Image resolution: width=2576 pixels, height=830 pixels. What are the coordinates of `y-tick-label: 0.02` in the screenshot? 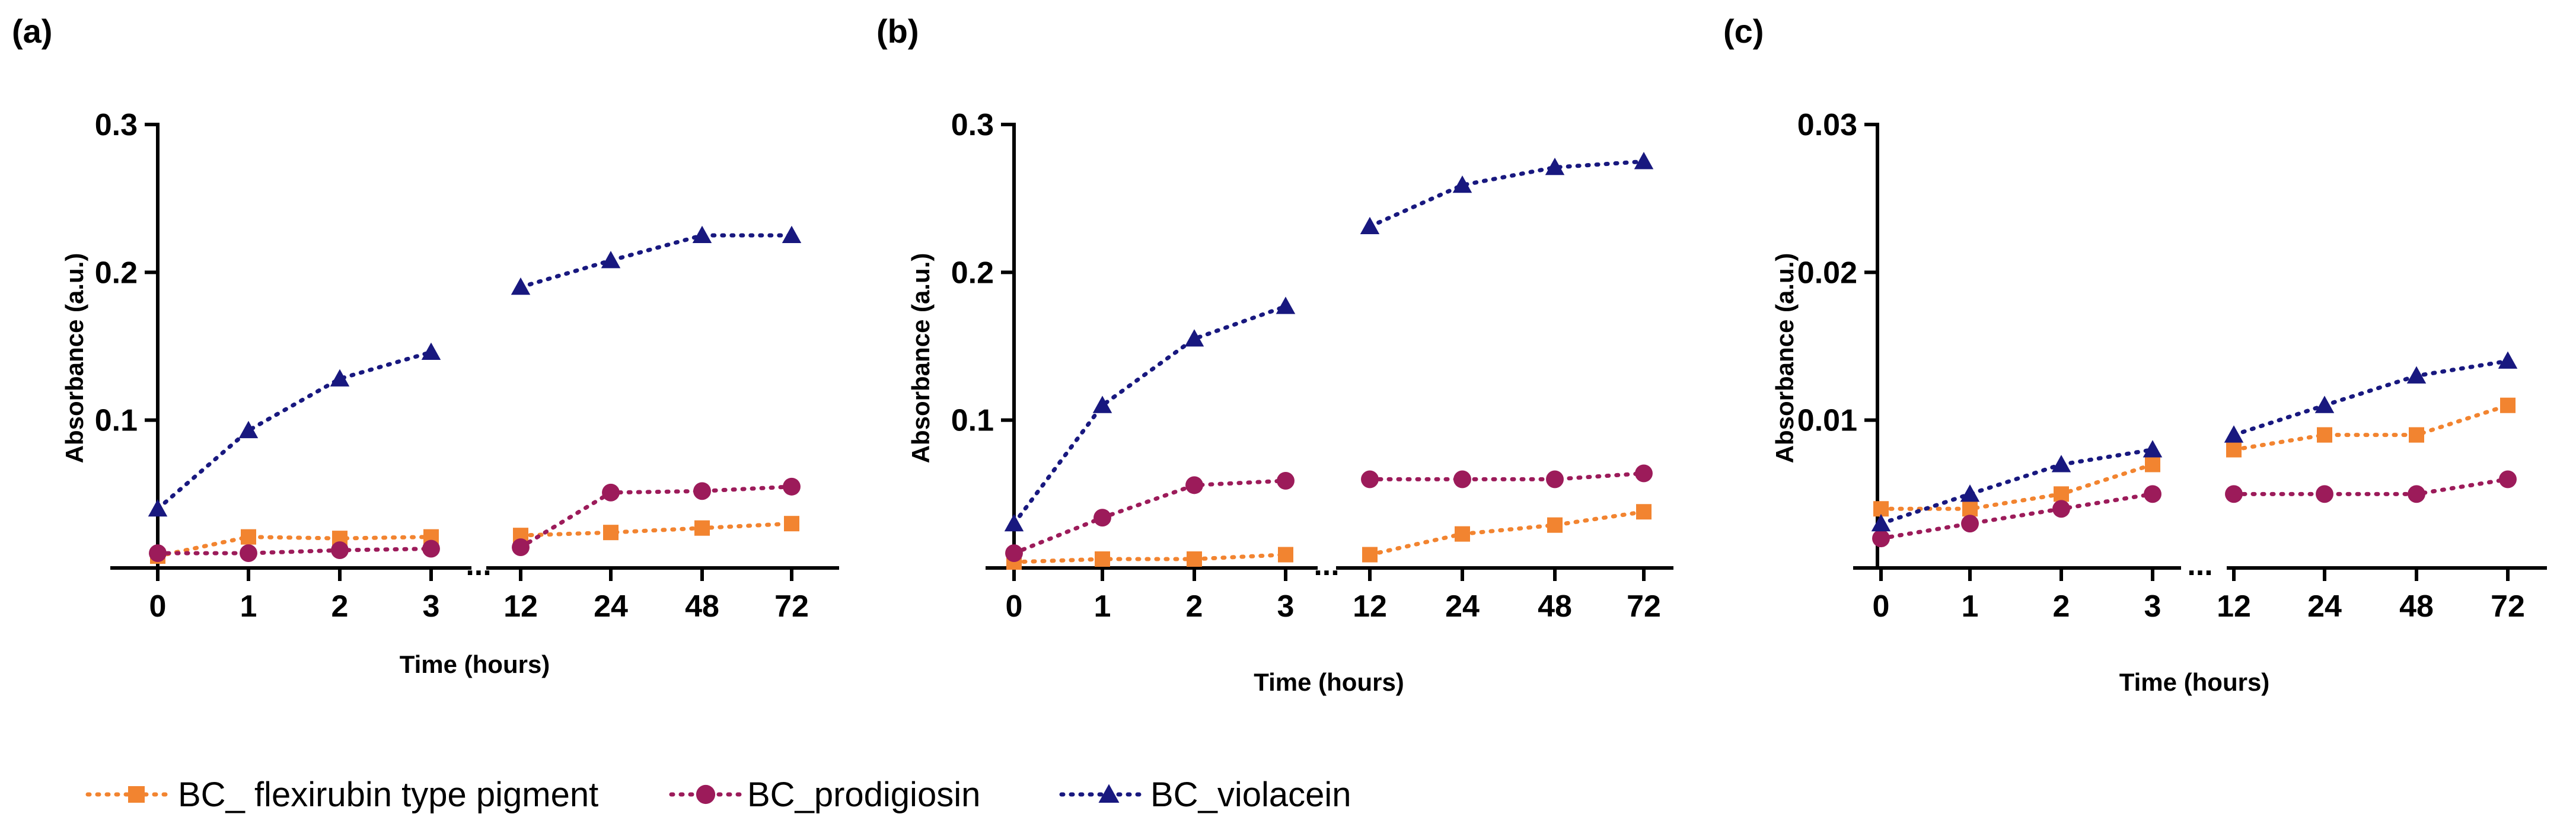 It's located at (1827, 273).